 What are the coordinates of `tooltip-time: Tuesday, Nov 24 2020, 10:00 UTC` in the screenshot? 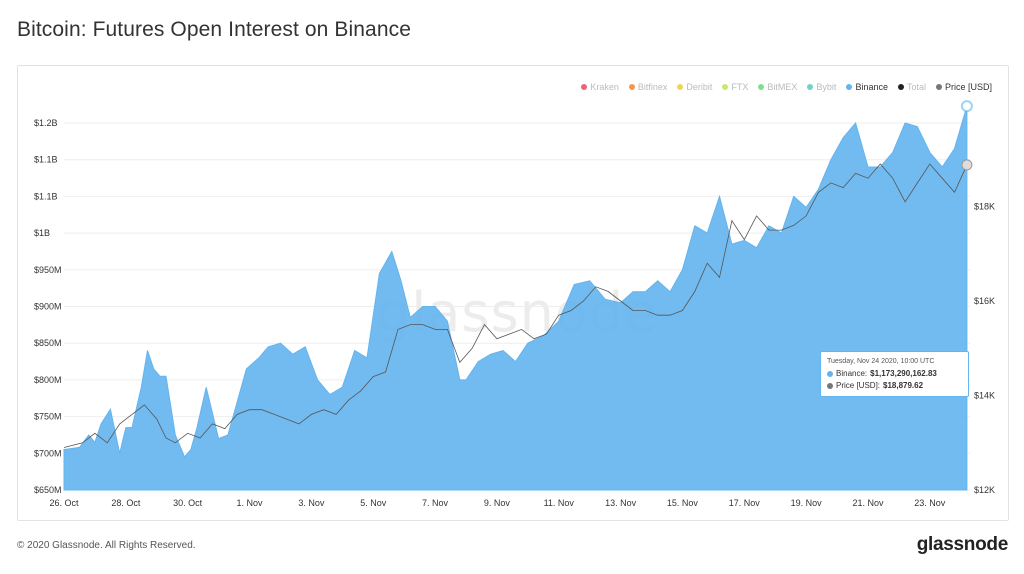 It's located at (881, 361).